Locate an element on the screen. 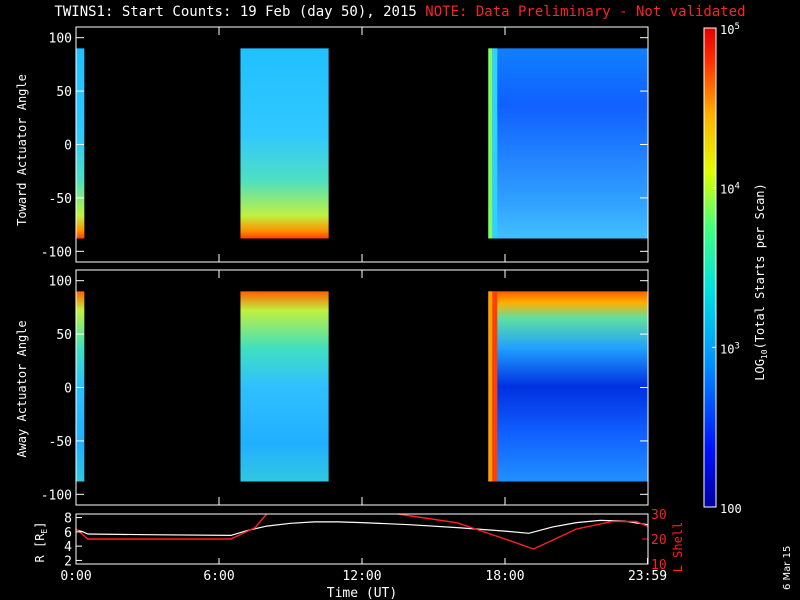 The image size is (800, 600). colorbar-label-rest: (Total Starts per Scan) is located at coordinates (760, 266).